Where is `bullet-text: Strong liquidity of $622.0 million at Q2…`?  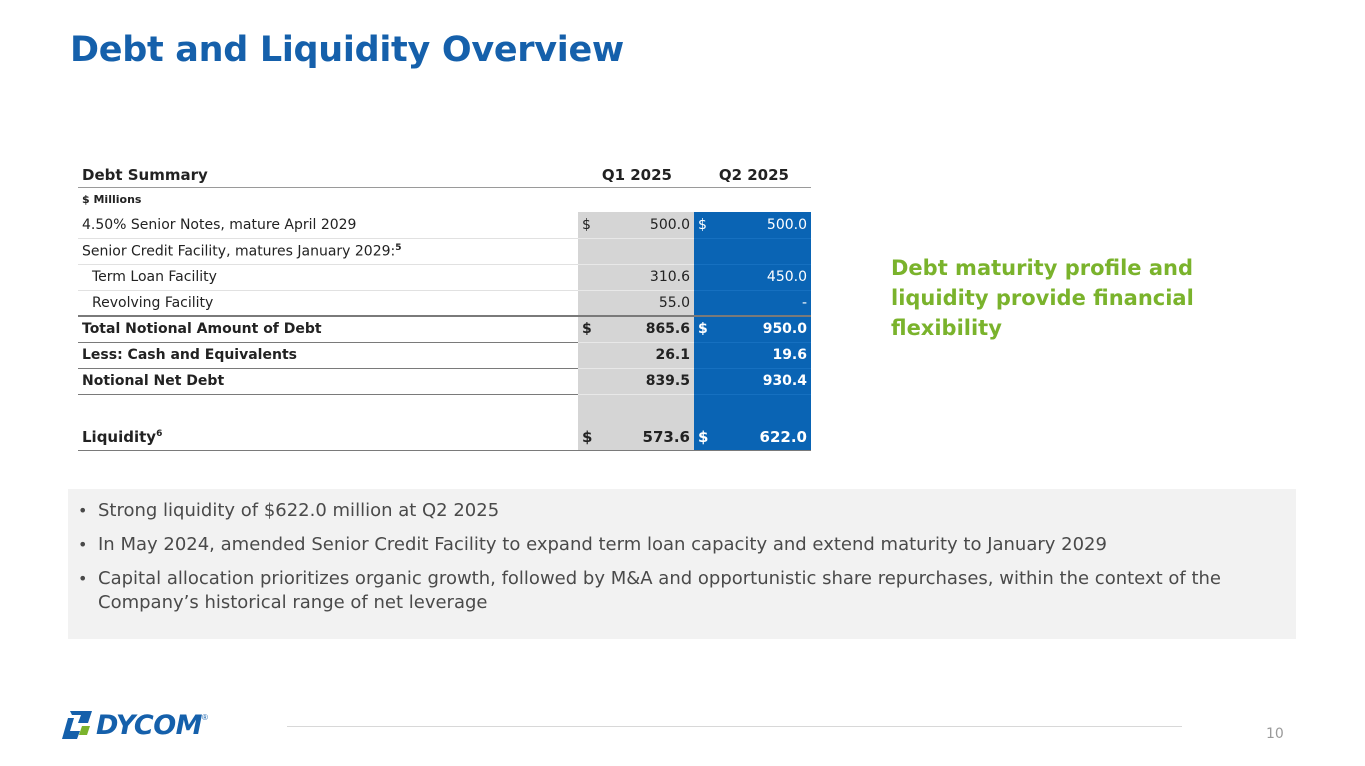 bullet-text: Strong liquidity of $622.0 million at Q2… is located at coordinates (299, 510).